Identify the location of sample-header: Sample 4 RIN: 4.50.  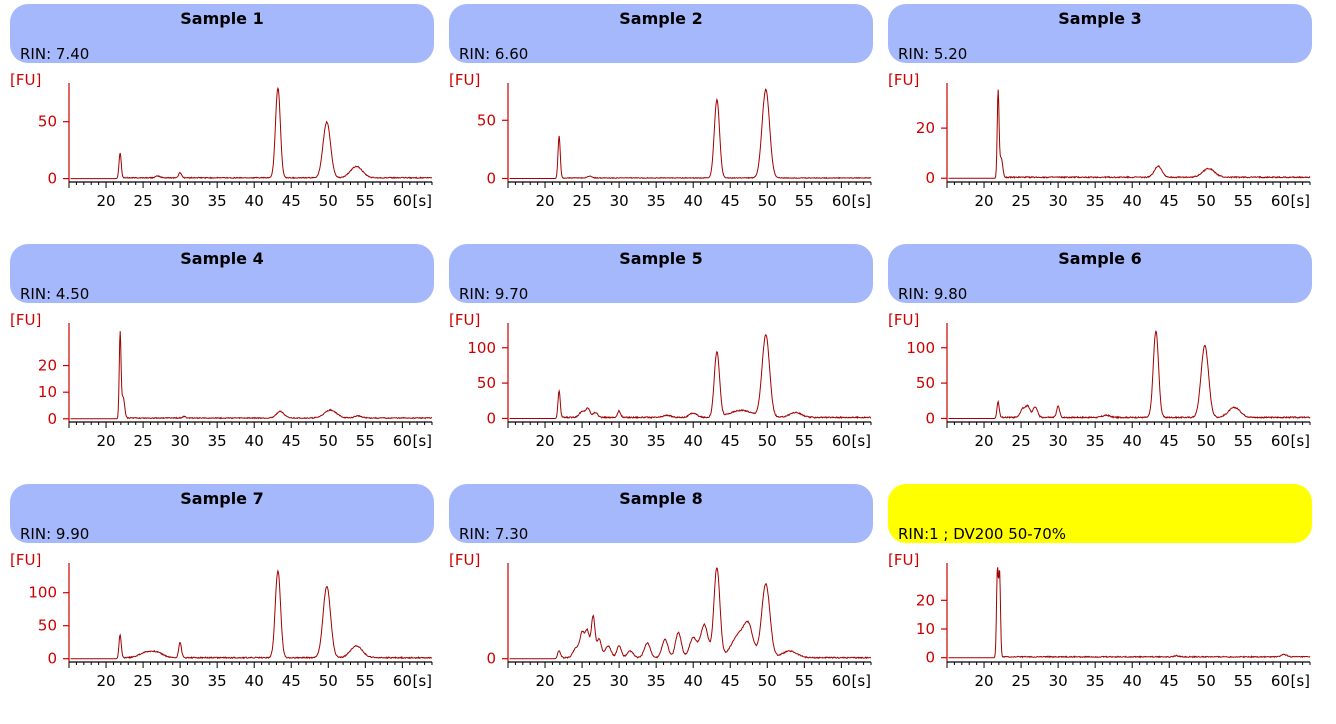
(222, 273).